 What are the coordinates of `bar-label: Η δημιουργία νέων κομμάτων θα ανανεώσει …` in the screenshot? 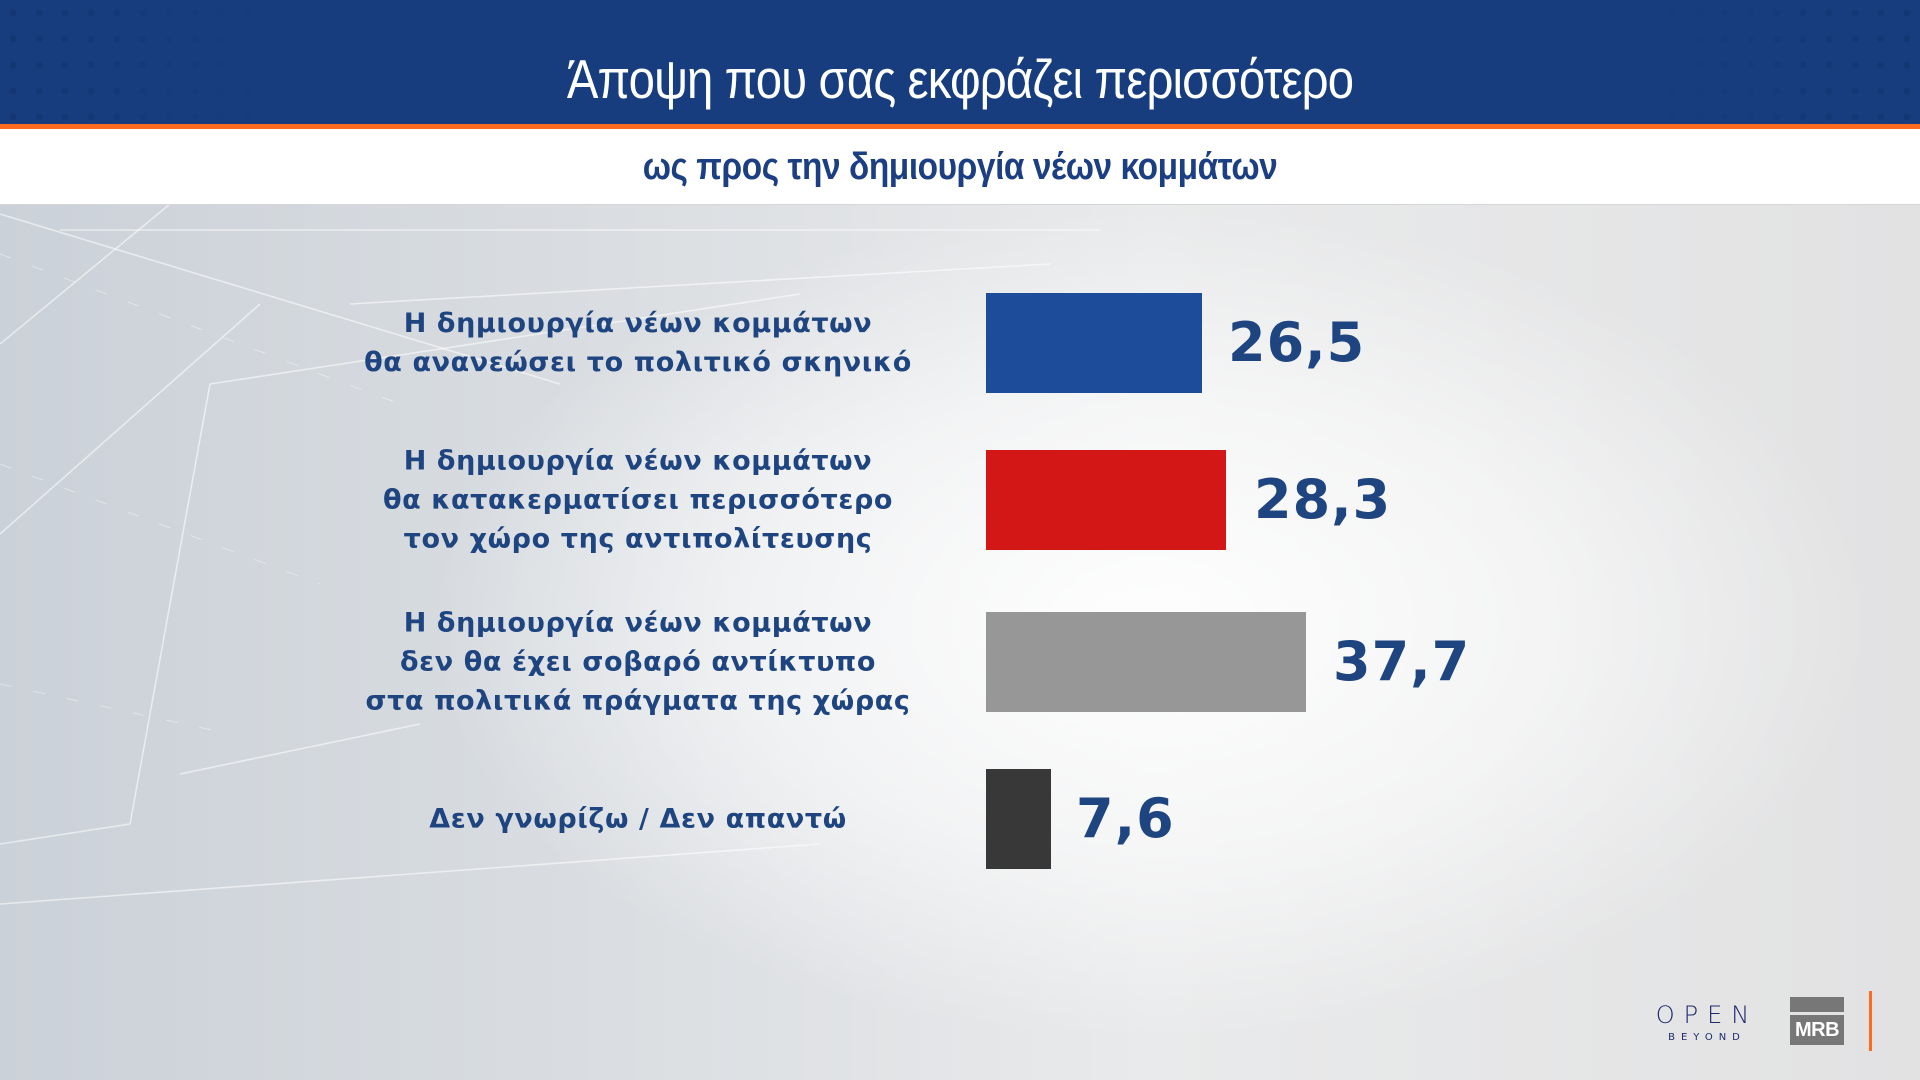 It's located at (638, 343).